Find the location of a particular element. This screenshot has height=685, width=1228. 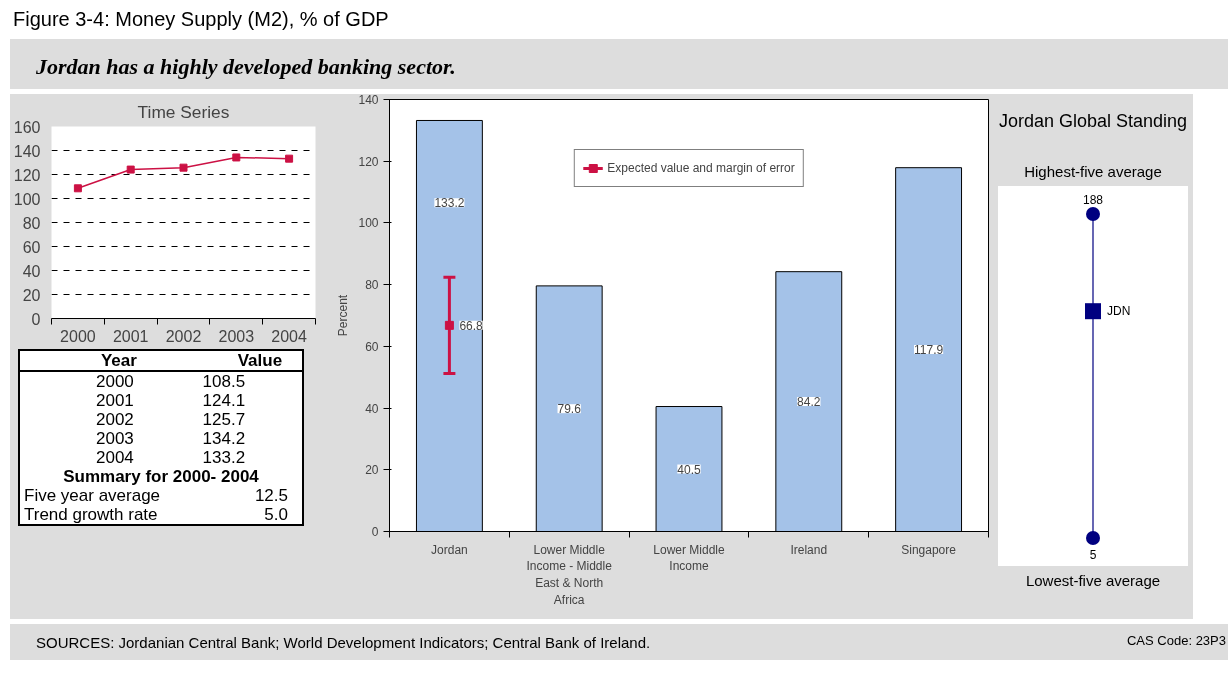

text: Figure 3-4: Money Supply (M2), % of GDP is located at coordinates (201, 19).